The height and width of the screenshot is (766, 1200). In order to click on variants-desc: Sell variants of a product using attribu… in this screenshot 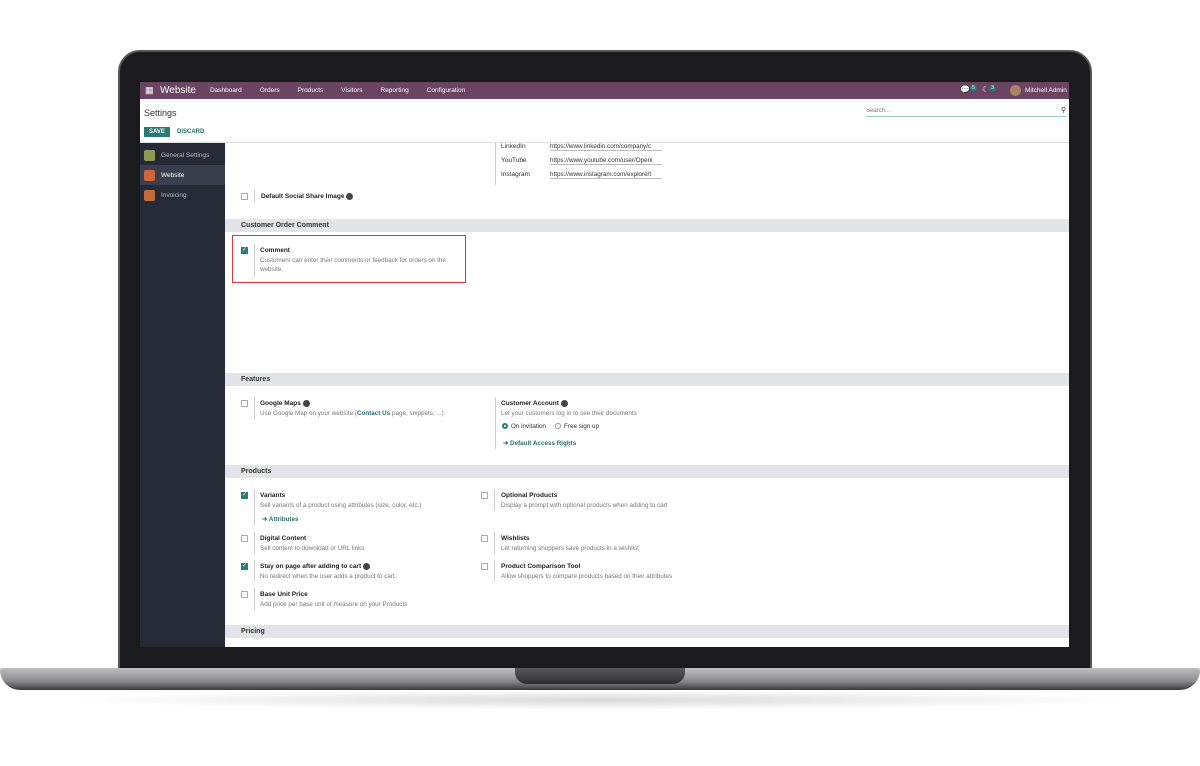, I will do `click(341, 505)`.